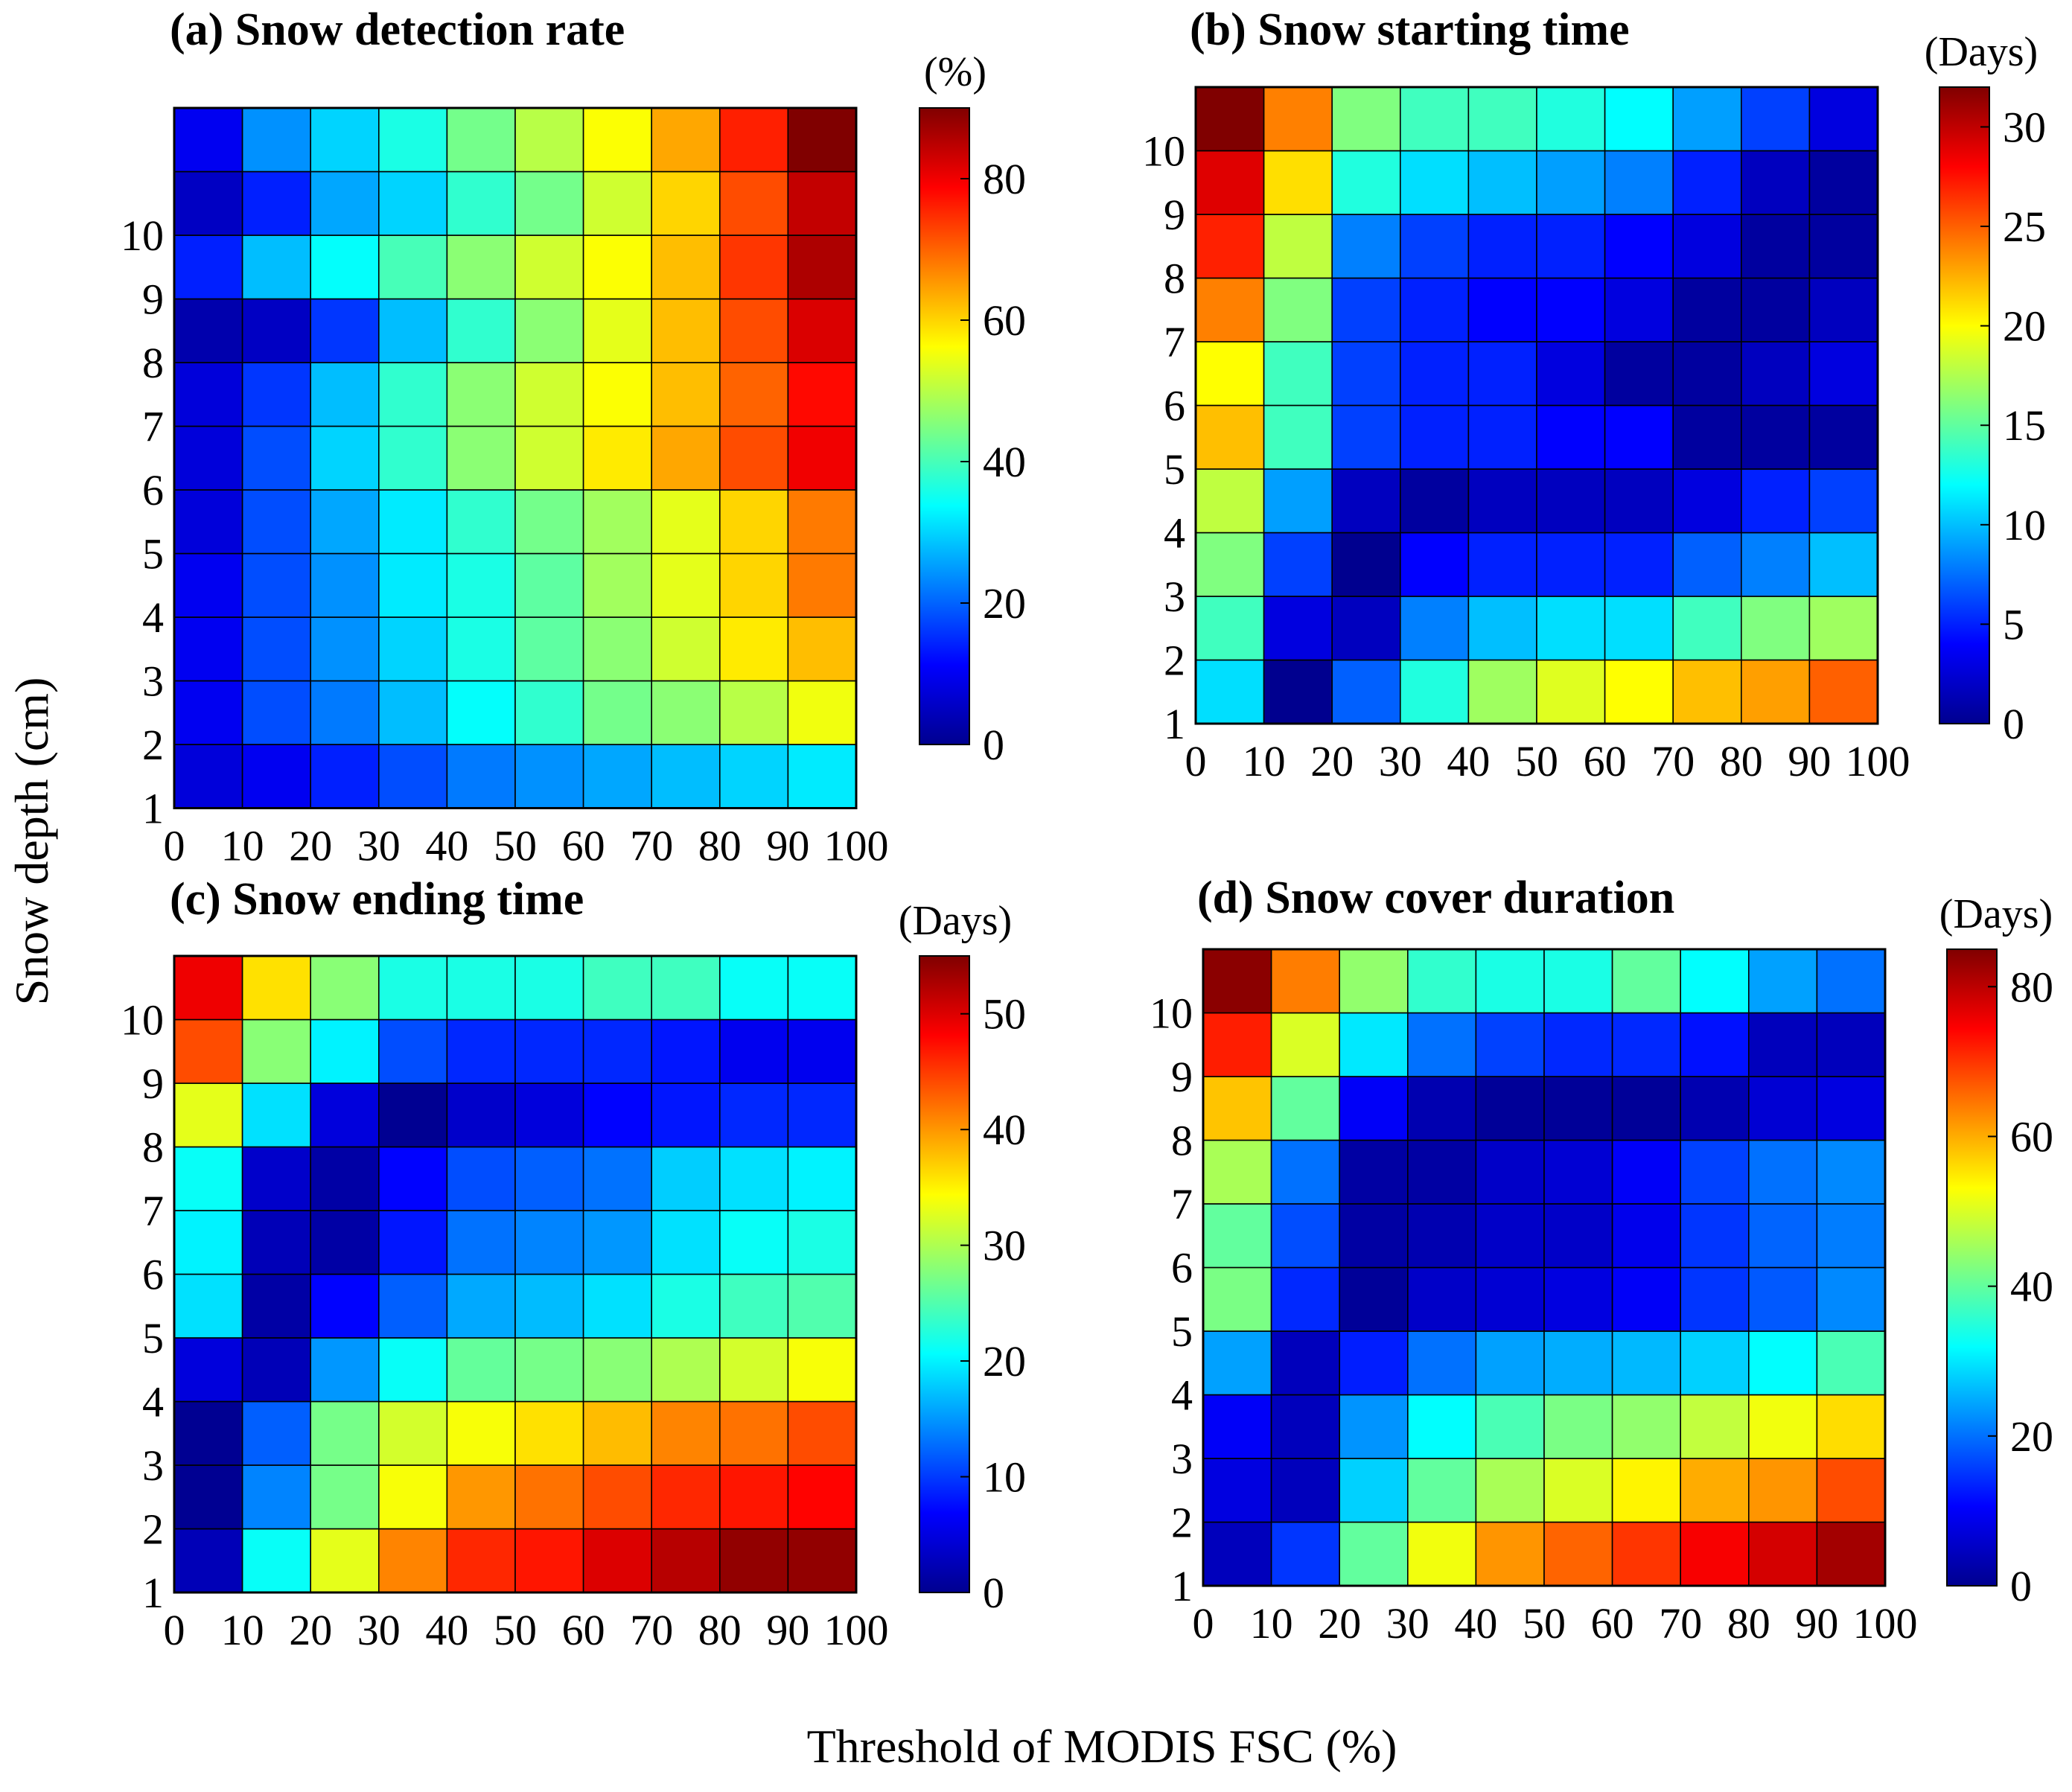  What do you see at coordinates (1816, 1623) in the screenshot?
I see `x-tick-label: 90` at bounding box center [1816, 1623].